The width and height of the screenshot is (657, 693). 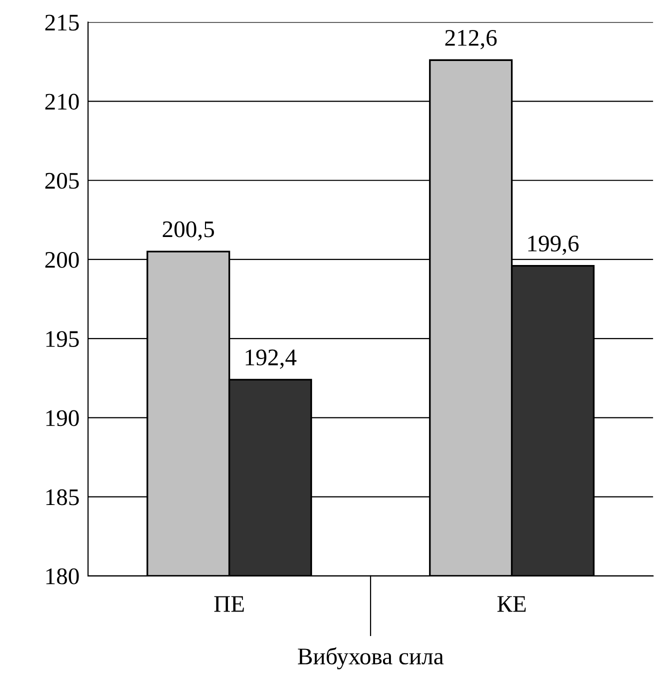 What do you see at coordinates (229, 604) in the screenshot?
I see `x-tick-label: ПЕ` at bounding box center [229, 604].